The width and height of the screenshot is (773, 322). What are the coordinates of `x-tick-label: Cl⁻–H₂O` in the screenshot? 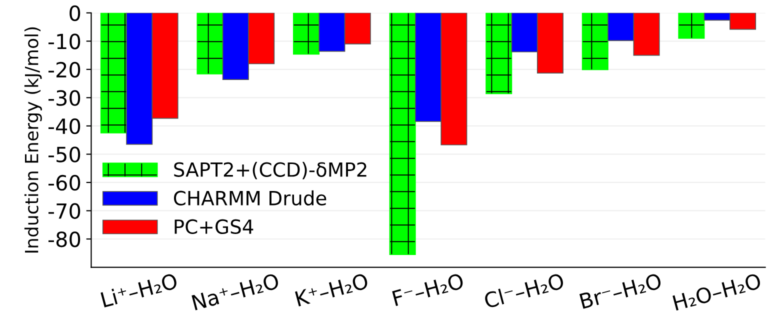 It's located at (524, 290).